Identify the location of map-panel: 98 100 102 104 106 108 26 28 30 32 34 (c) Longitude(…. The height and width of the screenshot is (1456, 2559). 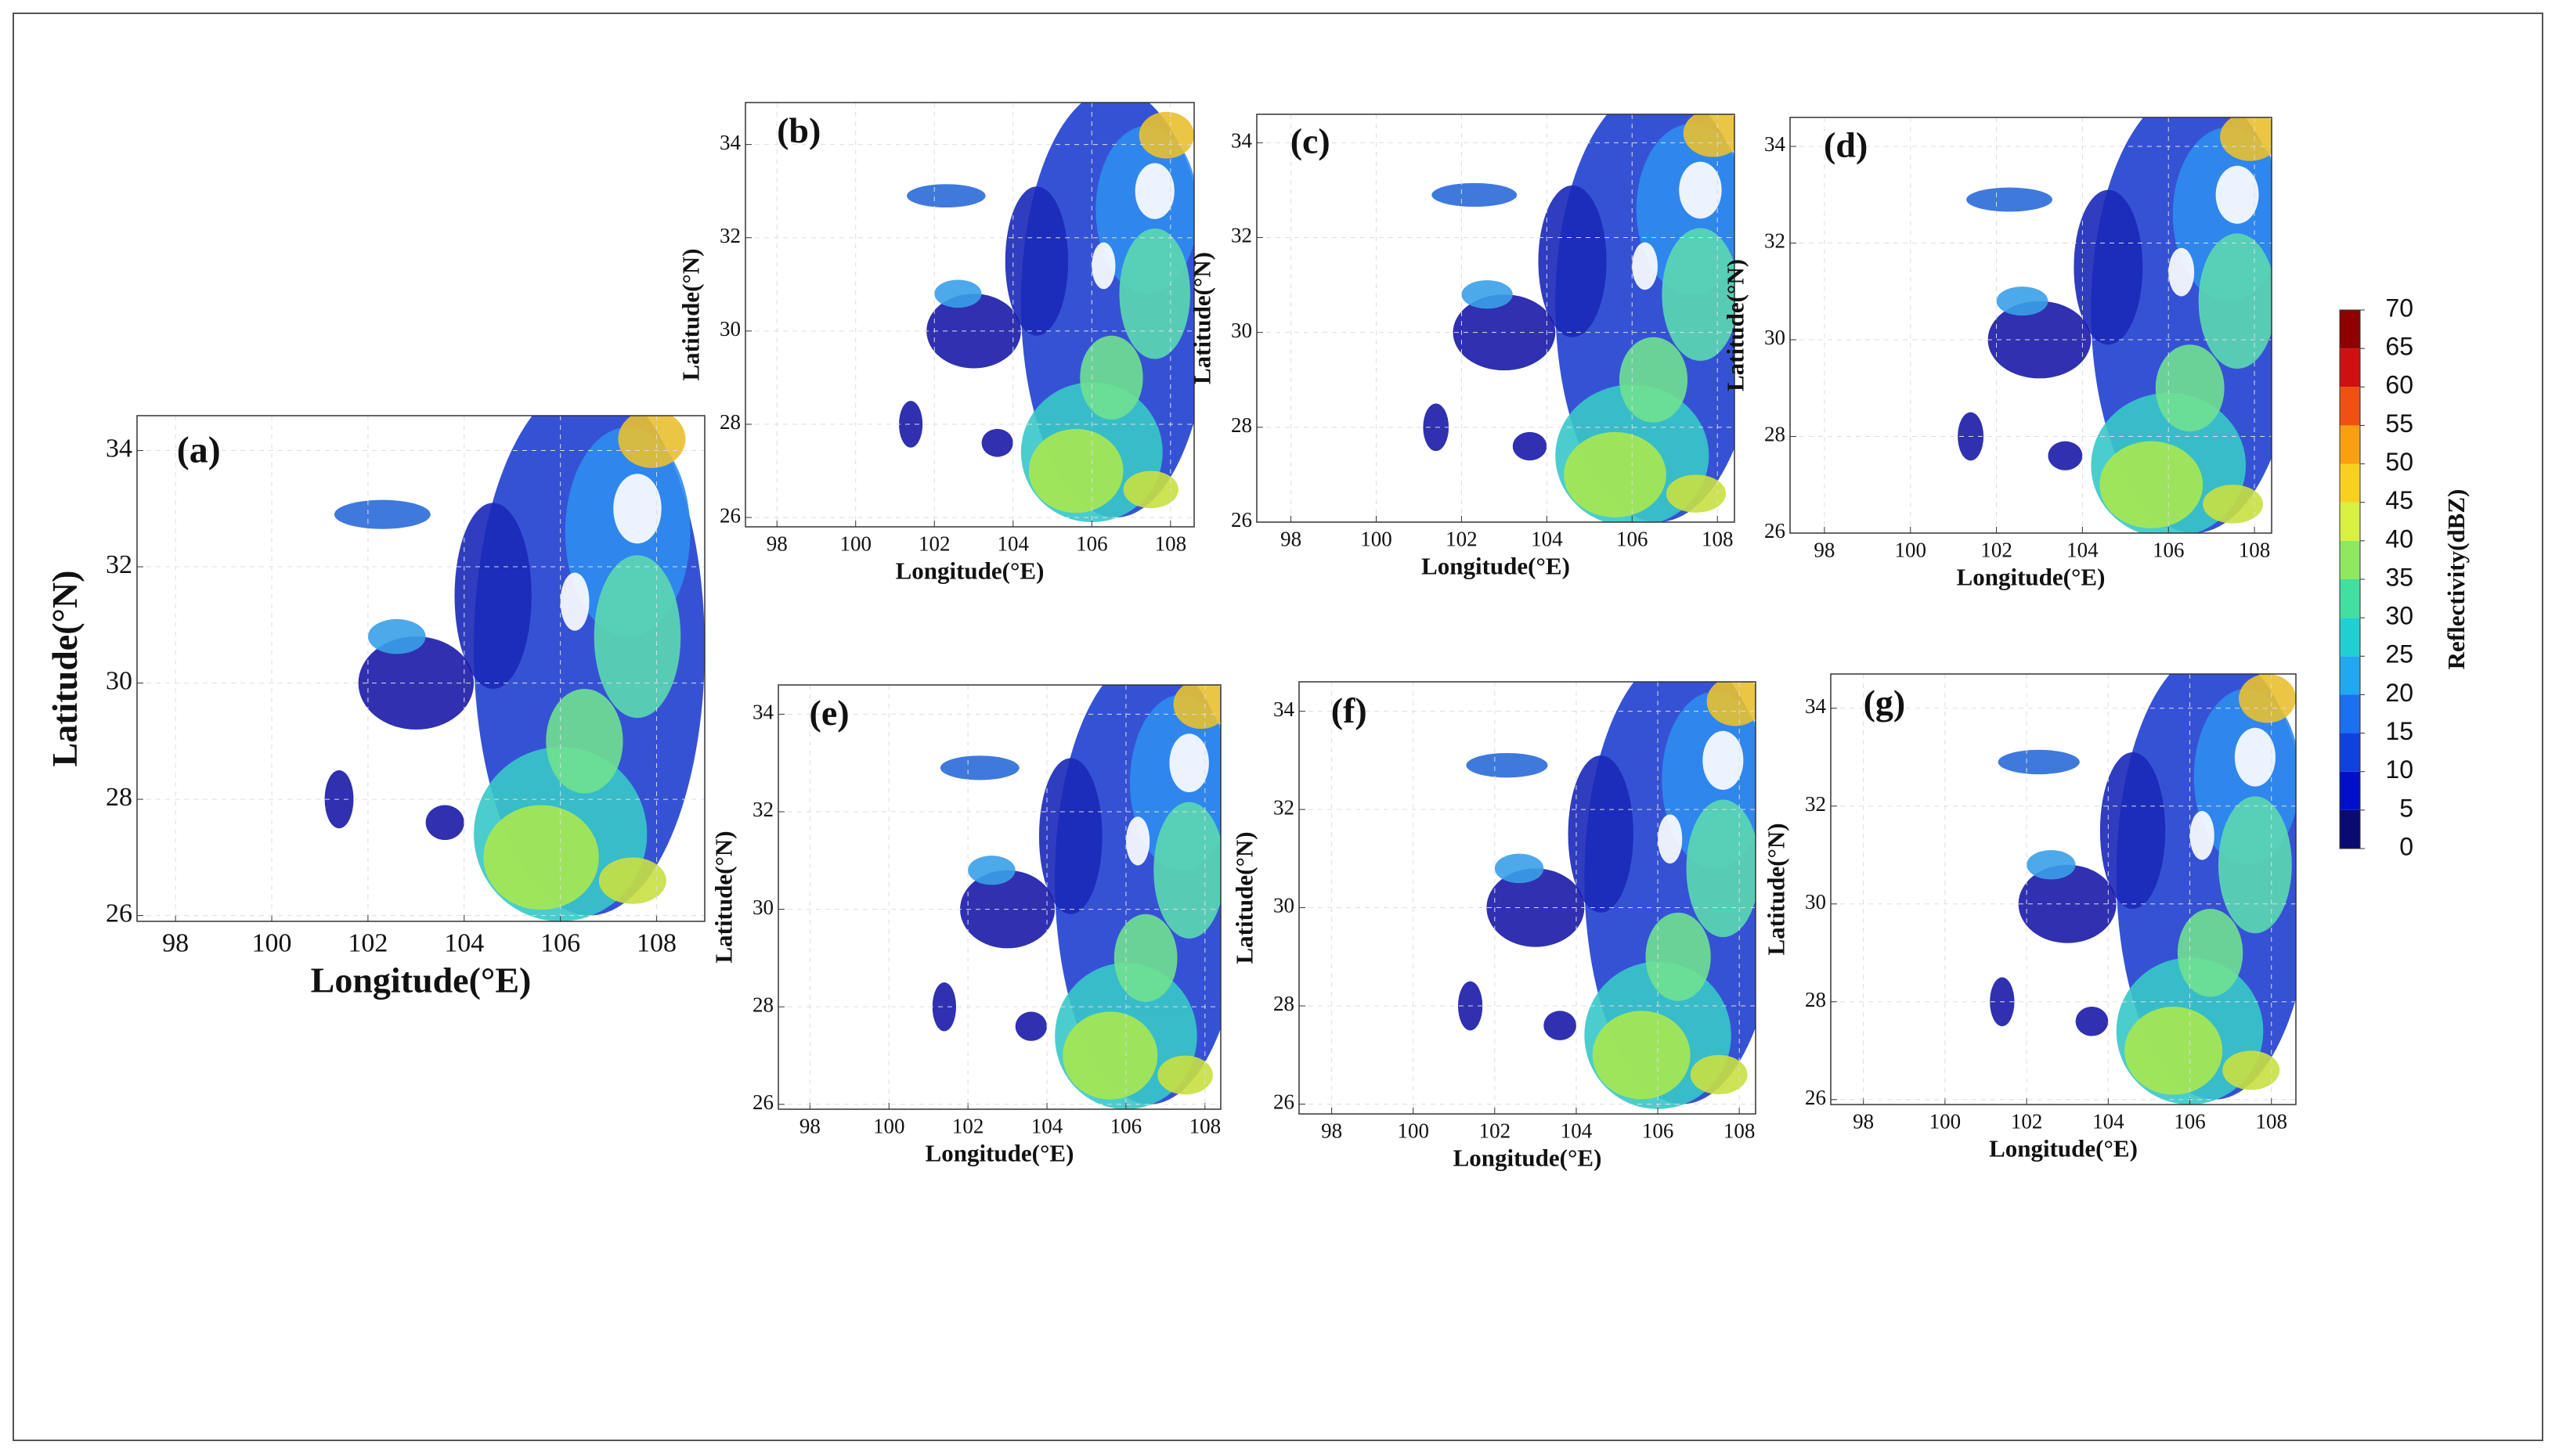
(1461, 347).